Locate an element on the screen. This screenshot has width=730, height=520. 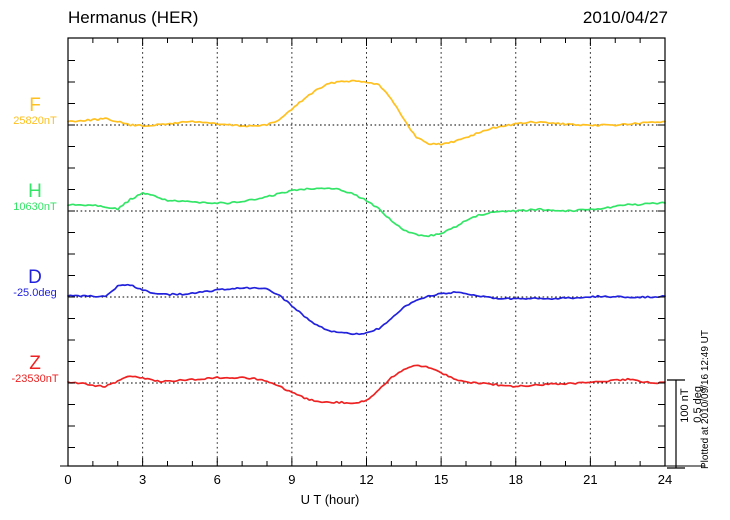
component-label-h: H 10630nT is located at coordinates (35, 197).